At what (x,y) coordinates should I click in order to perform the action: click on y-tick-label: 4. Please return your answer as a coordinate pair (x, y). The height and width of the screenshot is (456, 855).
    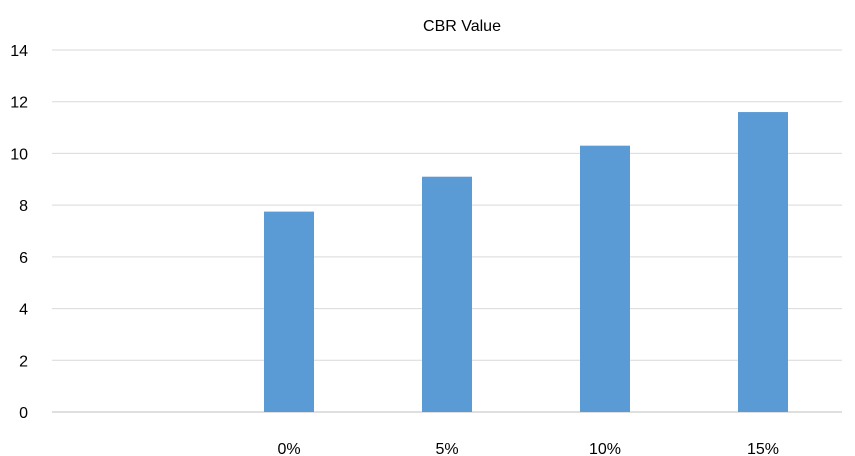
    Looking at the image, I should click on (23, 310).